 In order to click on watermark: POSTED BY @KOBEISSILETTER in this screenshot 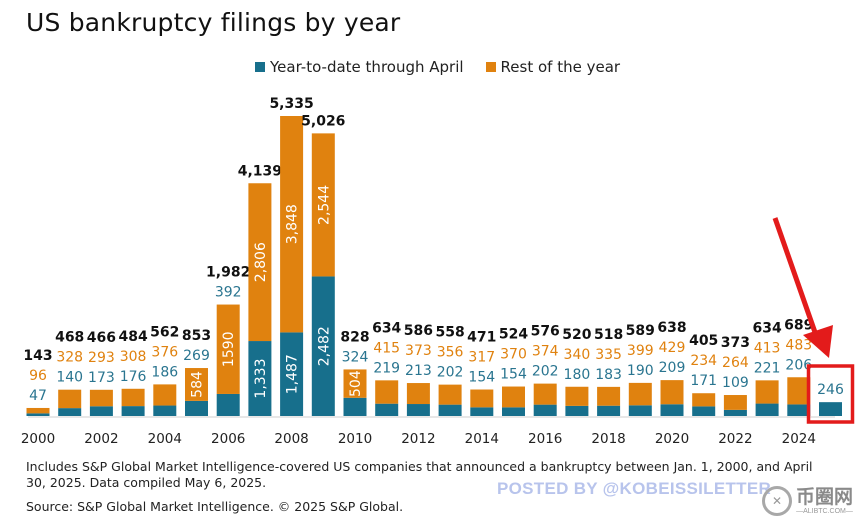, I will do `click(634, 488)`.